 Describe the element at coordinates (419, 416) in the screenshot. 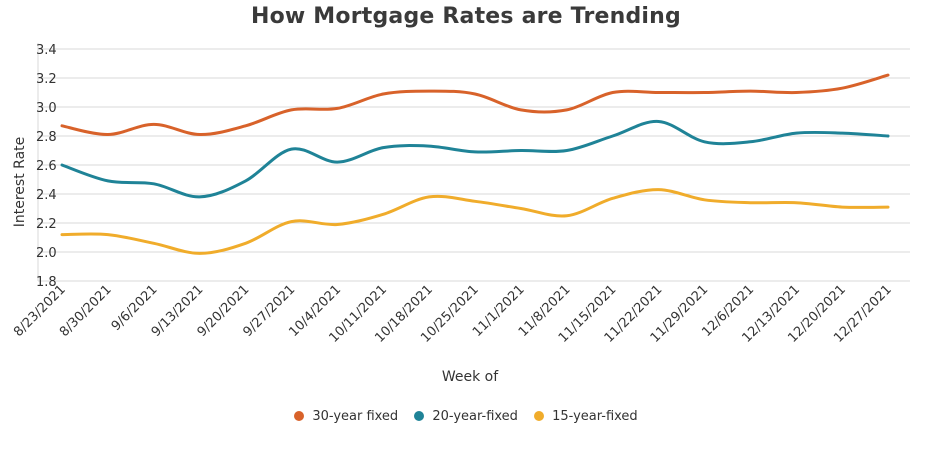

I see `legend-dot-20-year` at that location.